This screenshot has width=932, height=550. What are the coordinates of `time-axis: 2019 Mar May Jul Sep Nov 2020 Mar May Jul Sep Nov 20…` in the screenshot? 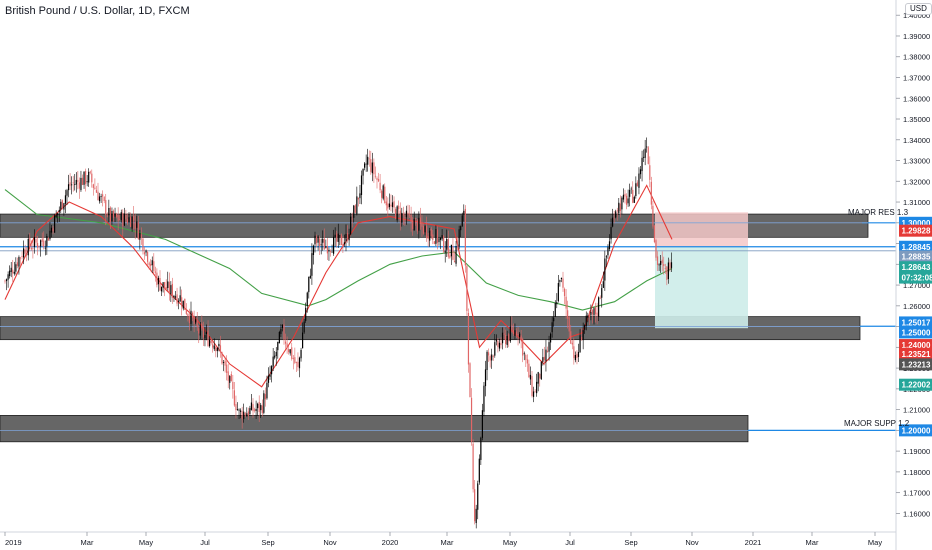 It's located at (443, 539).